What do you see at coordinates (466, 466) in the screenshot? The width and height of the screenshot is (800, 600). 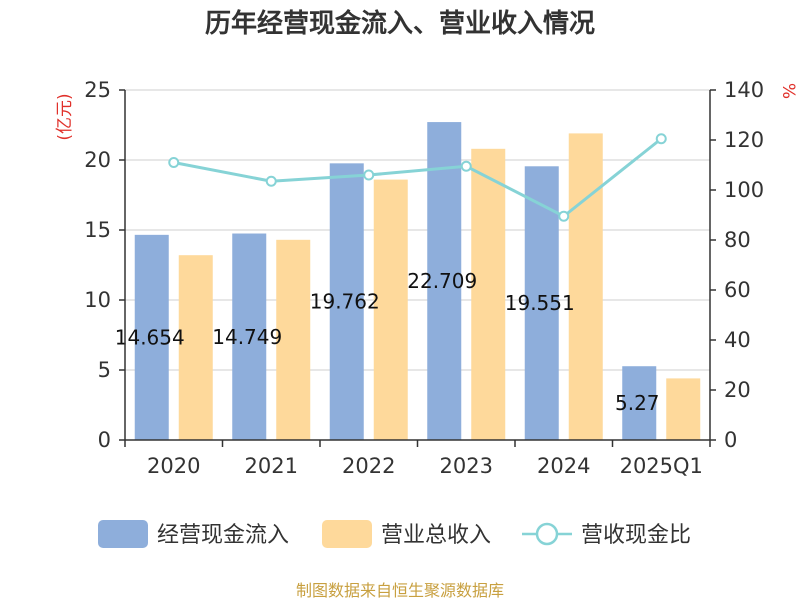 I see `x-tick-label: 2023` at bounding box center [466, 466].